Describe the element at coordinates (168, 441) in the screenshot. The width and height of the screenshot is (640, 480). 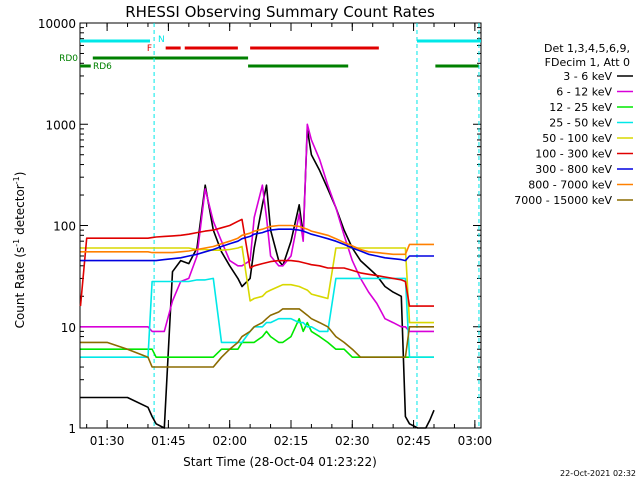
I see `x-tick-label: 01:45` at that location.